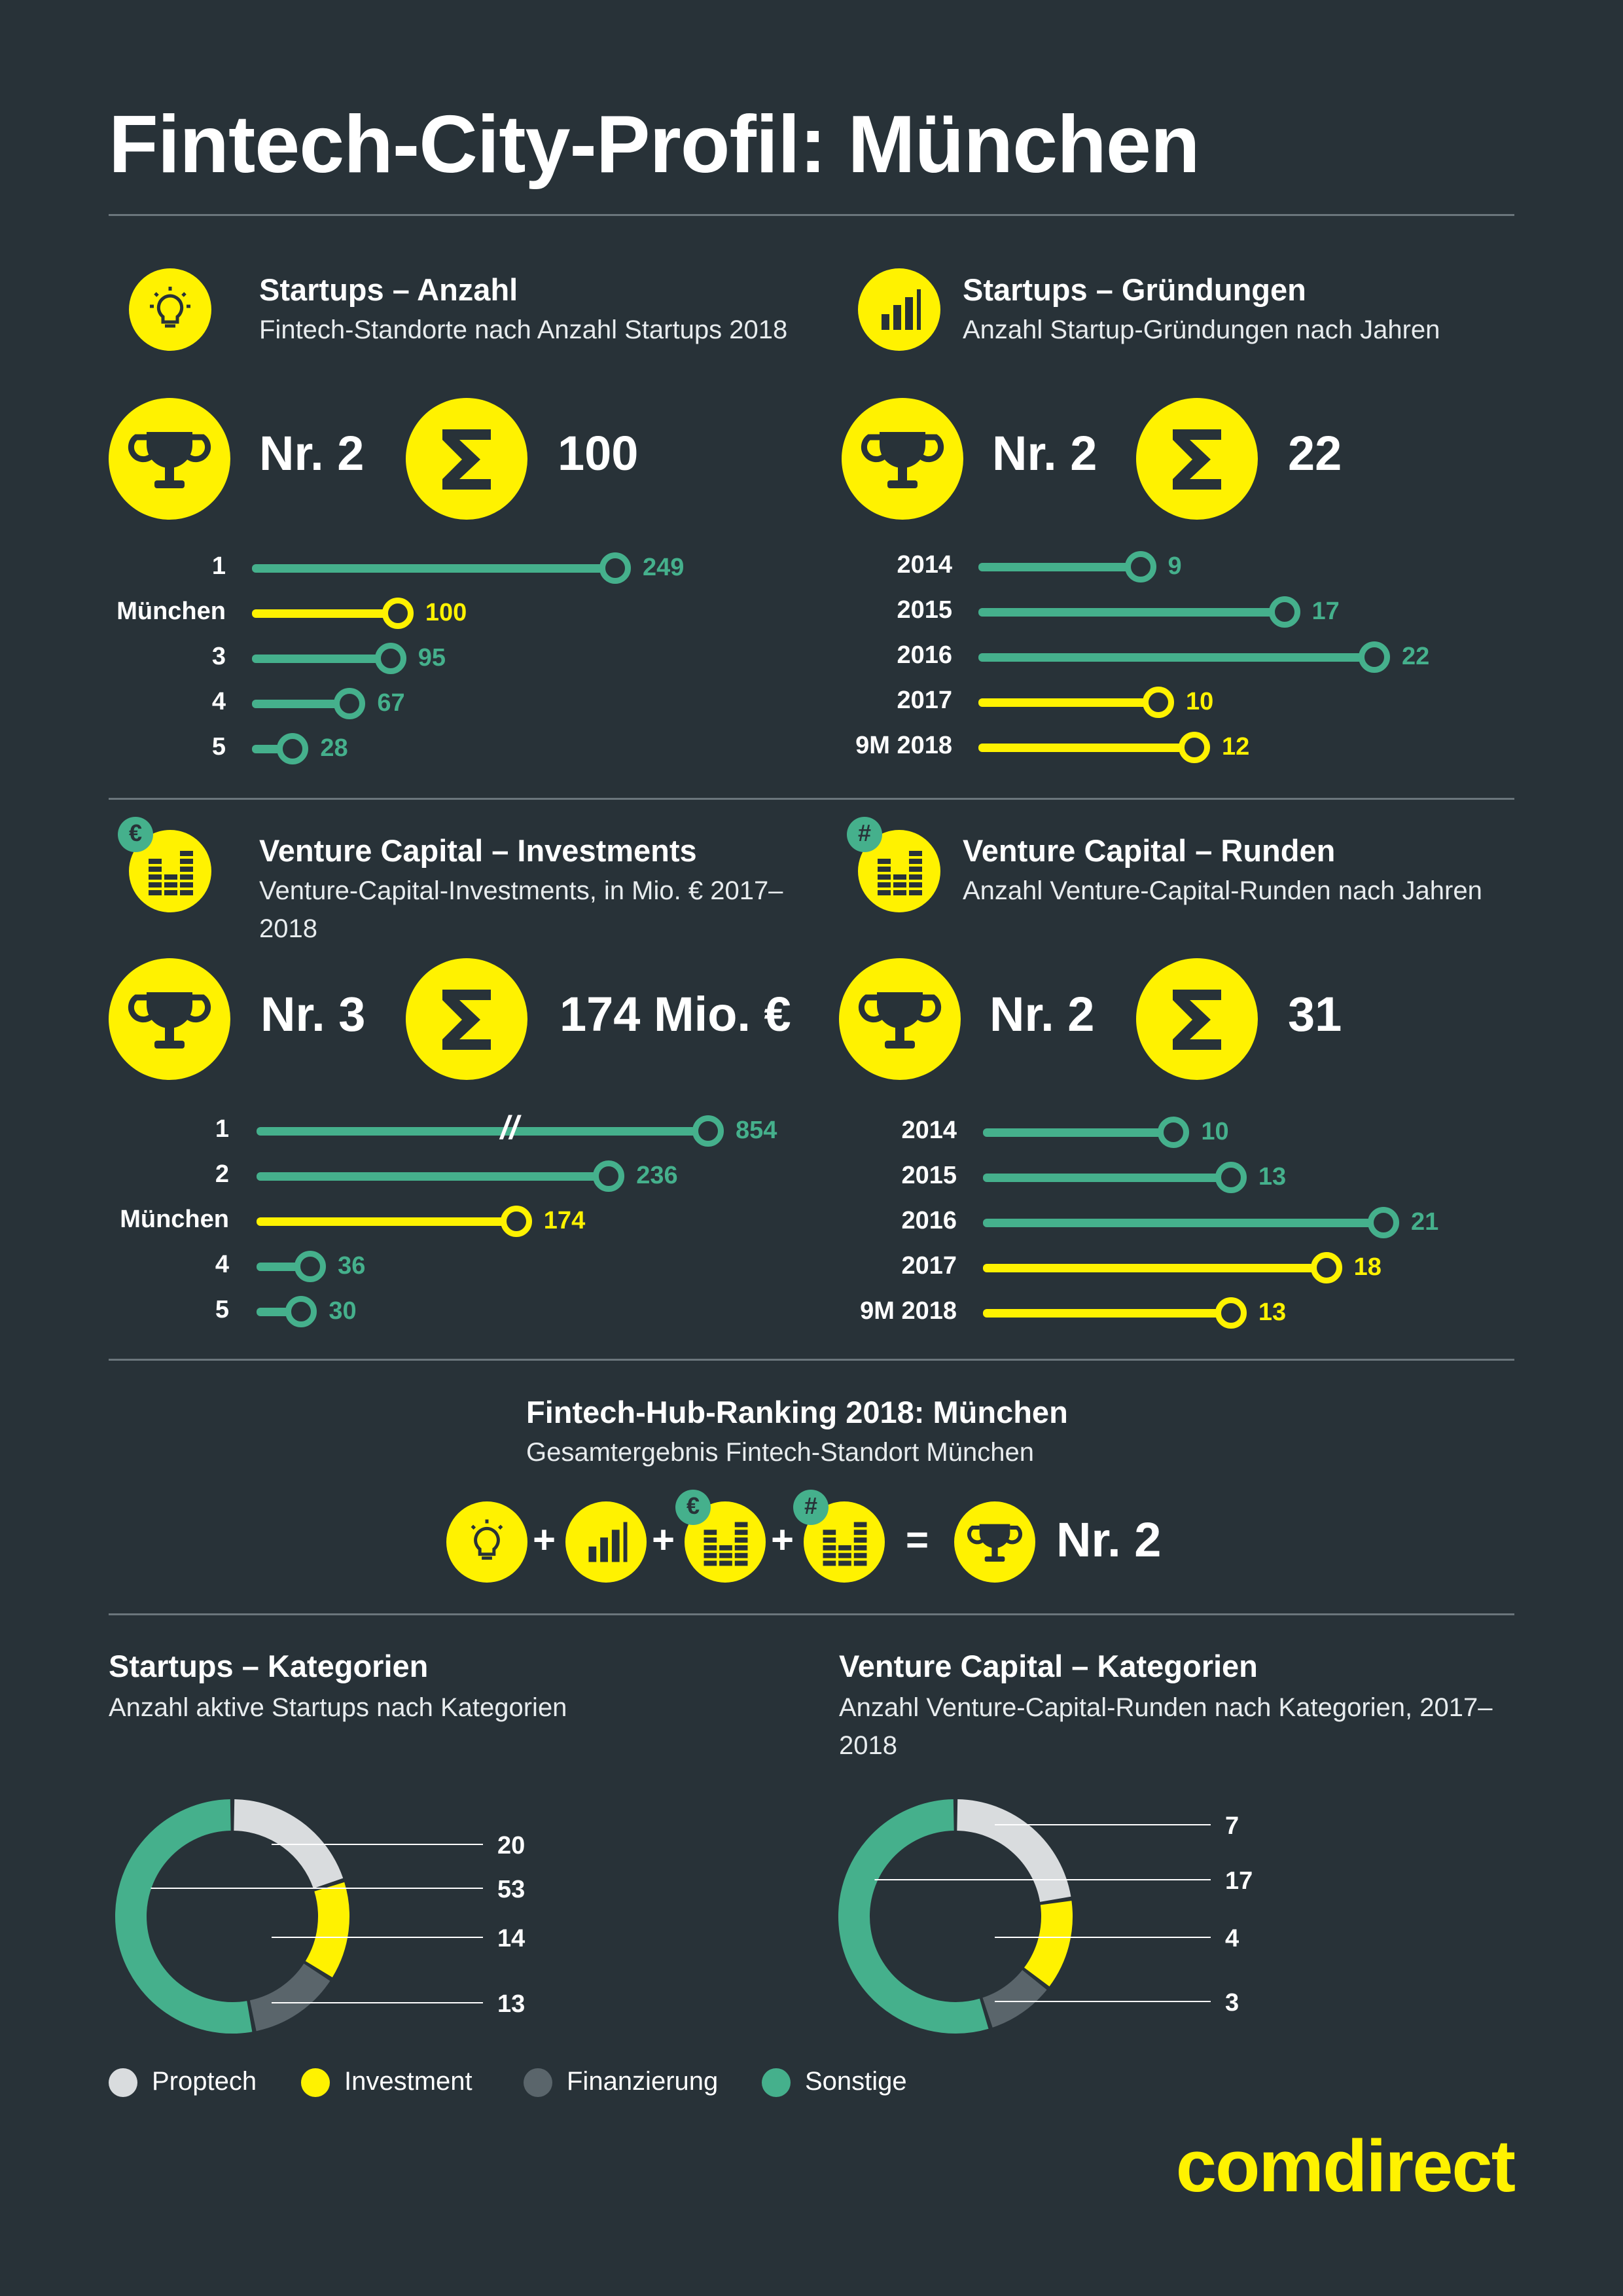  I want to click on plus-sign: +, so click(782, 1540).